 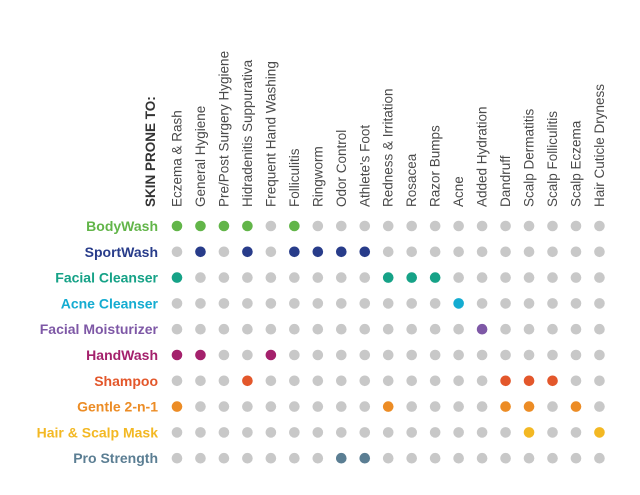 I want to click on dot-inactive-pro-strength-rosacea, so click(x=412, y=458).